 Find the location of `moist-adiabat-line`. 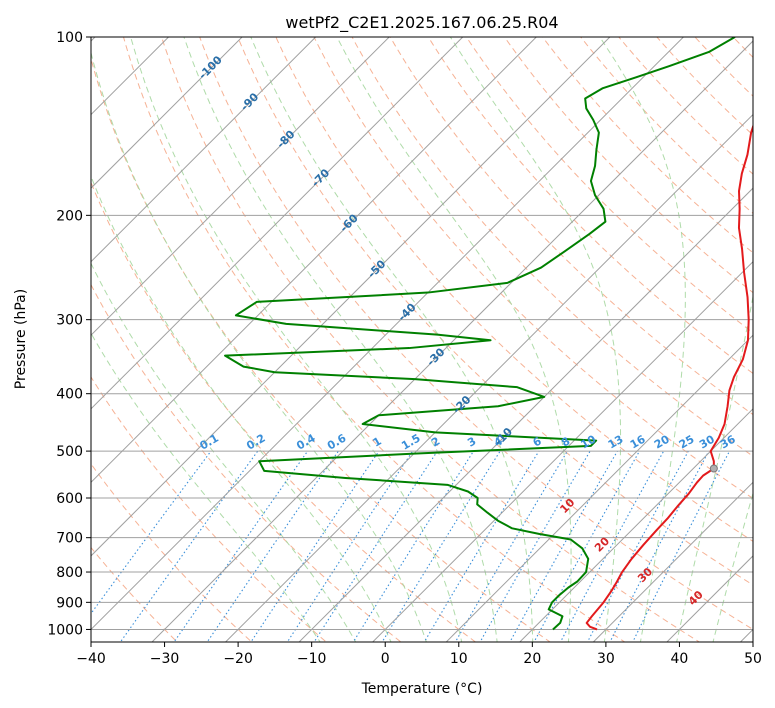

moist-adiabat-line is located at coordinates (642, 339).